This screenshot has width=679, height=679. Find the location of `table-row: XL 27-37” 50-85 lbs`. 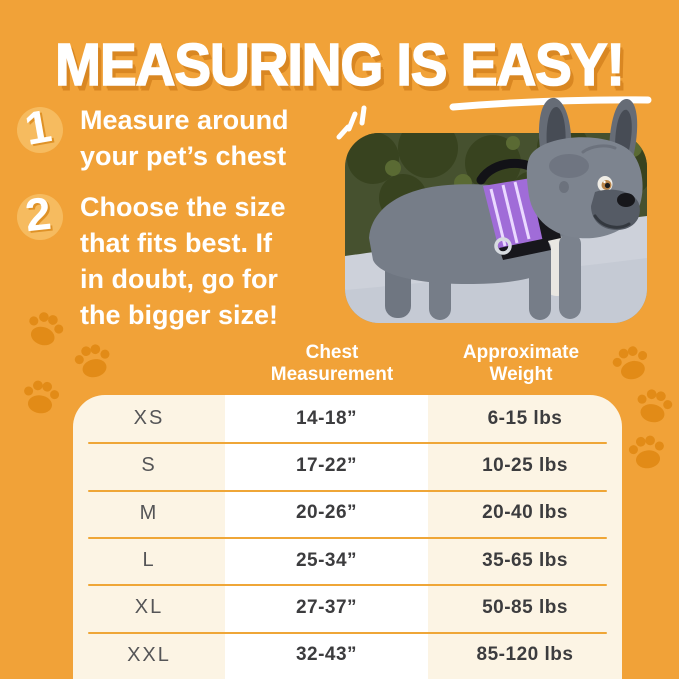

table-row: XL 27-37” 50-85 lbs is located at coordinates (347, 607).